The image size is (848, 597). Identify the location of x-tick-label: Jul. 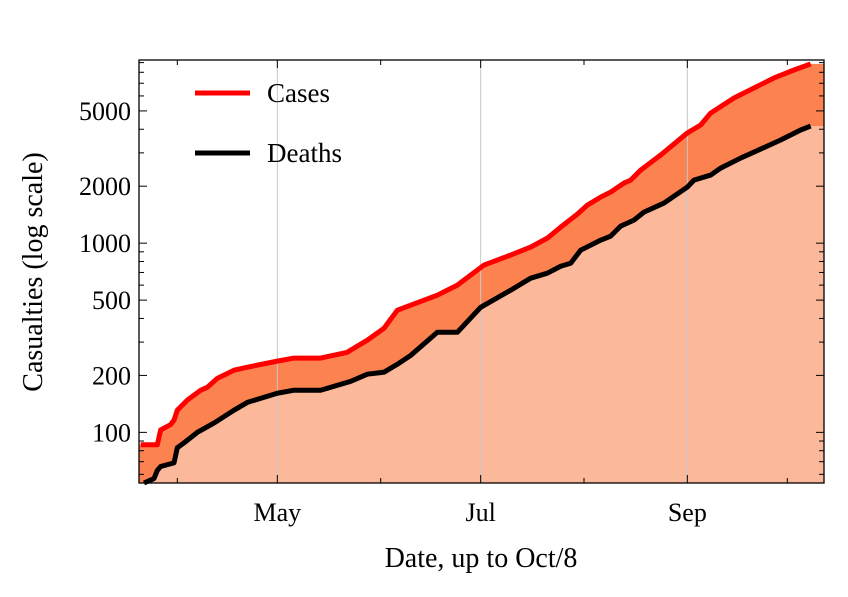
(480, 512).